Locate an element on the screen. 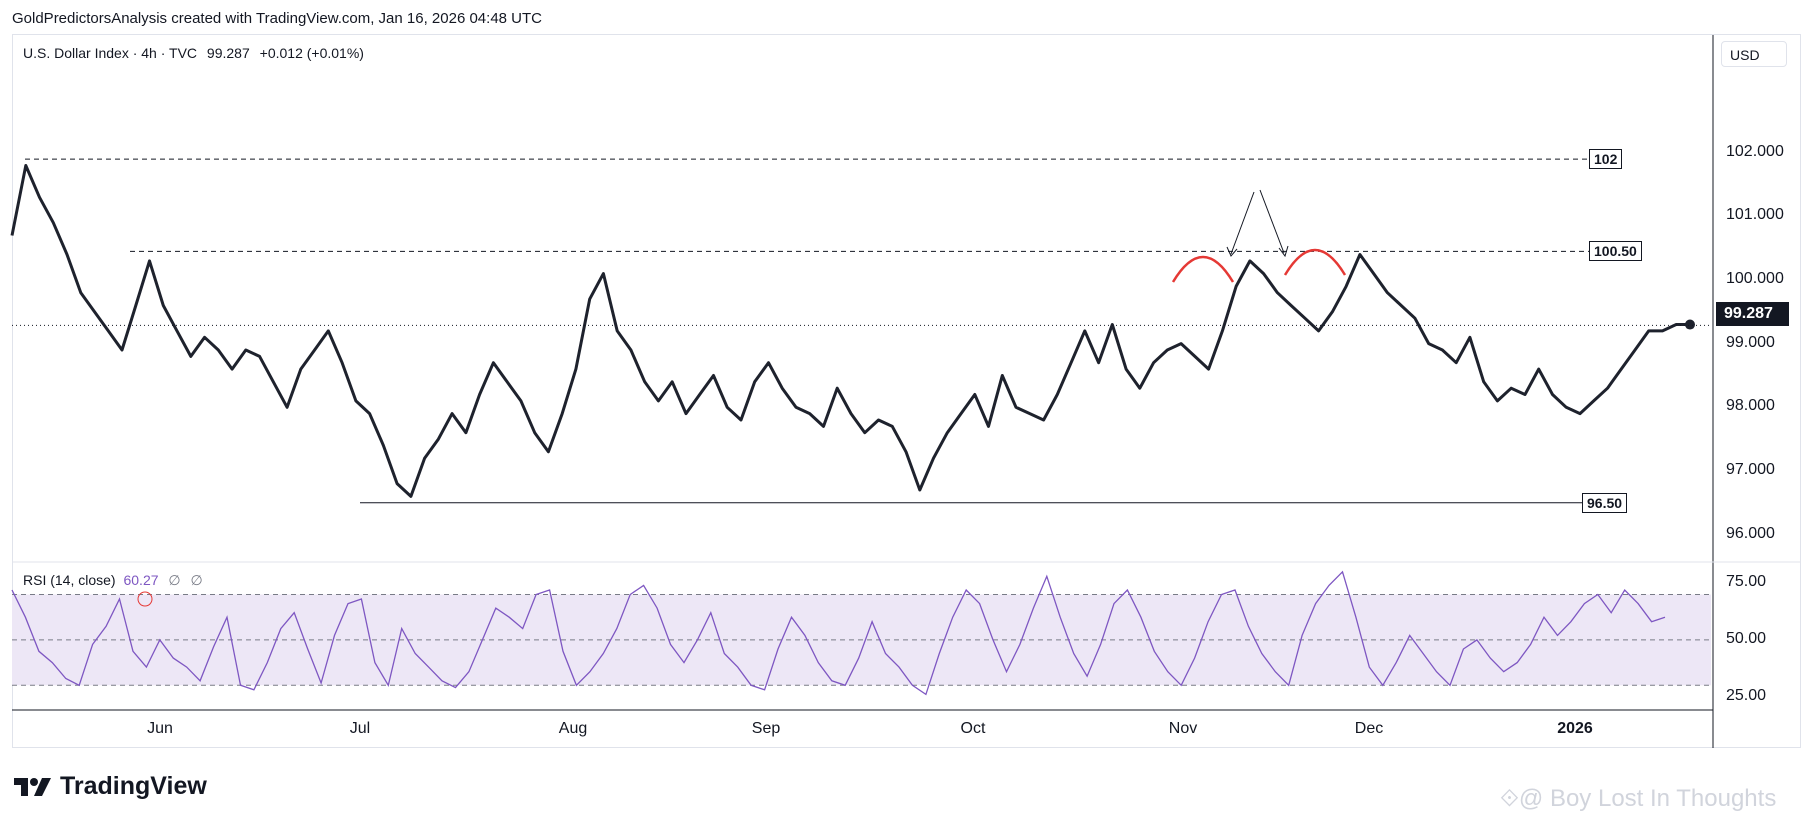 This screenshot has width=1814, height=824. tradingview-logo-icon is located at coordinates (32, 786).